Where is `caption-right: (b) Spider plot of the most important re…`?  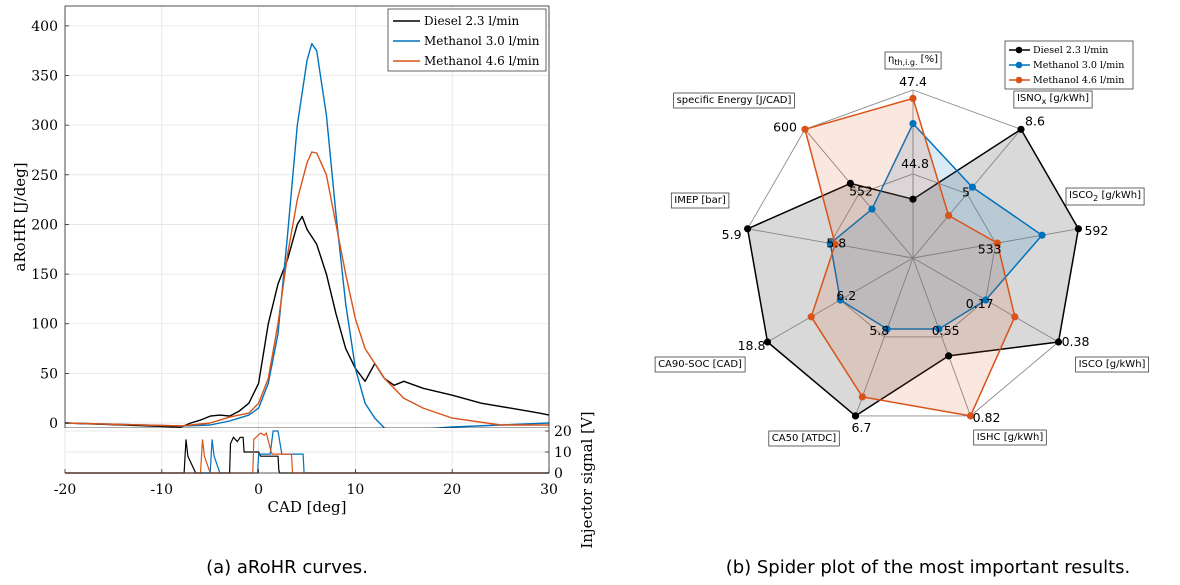 caption-right: (b) Spider plot of the most important re… is located at coordinates (928, 567).